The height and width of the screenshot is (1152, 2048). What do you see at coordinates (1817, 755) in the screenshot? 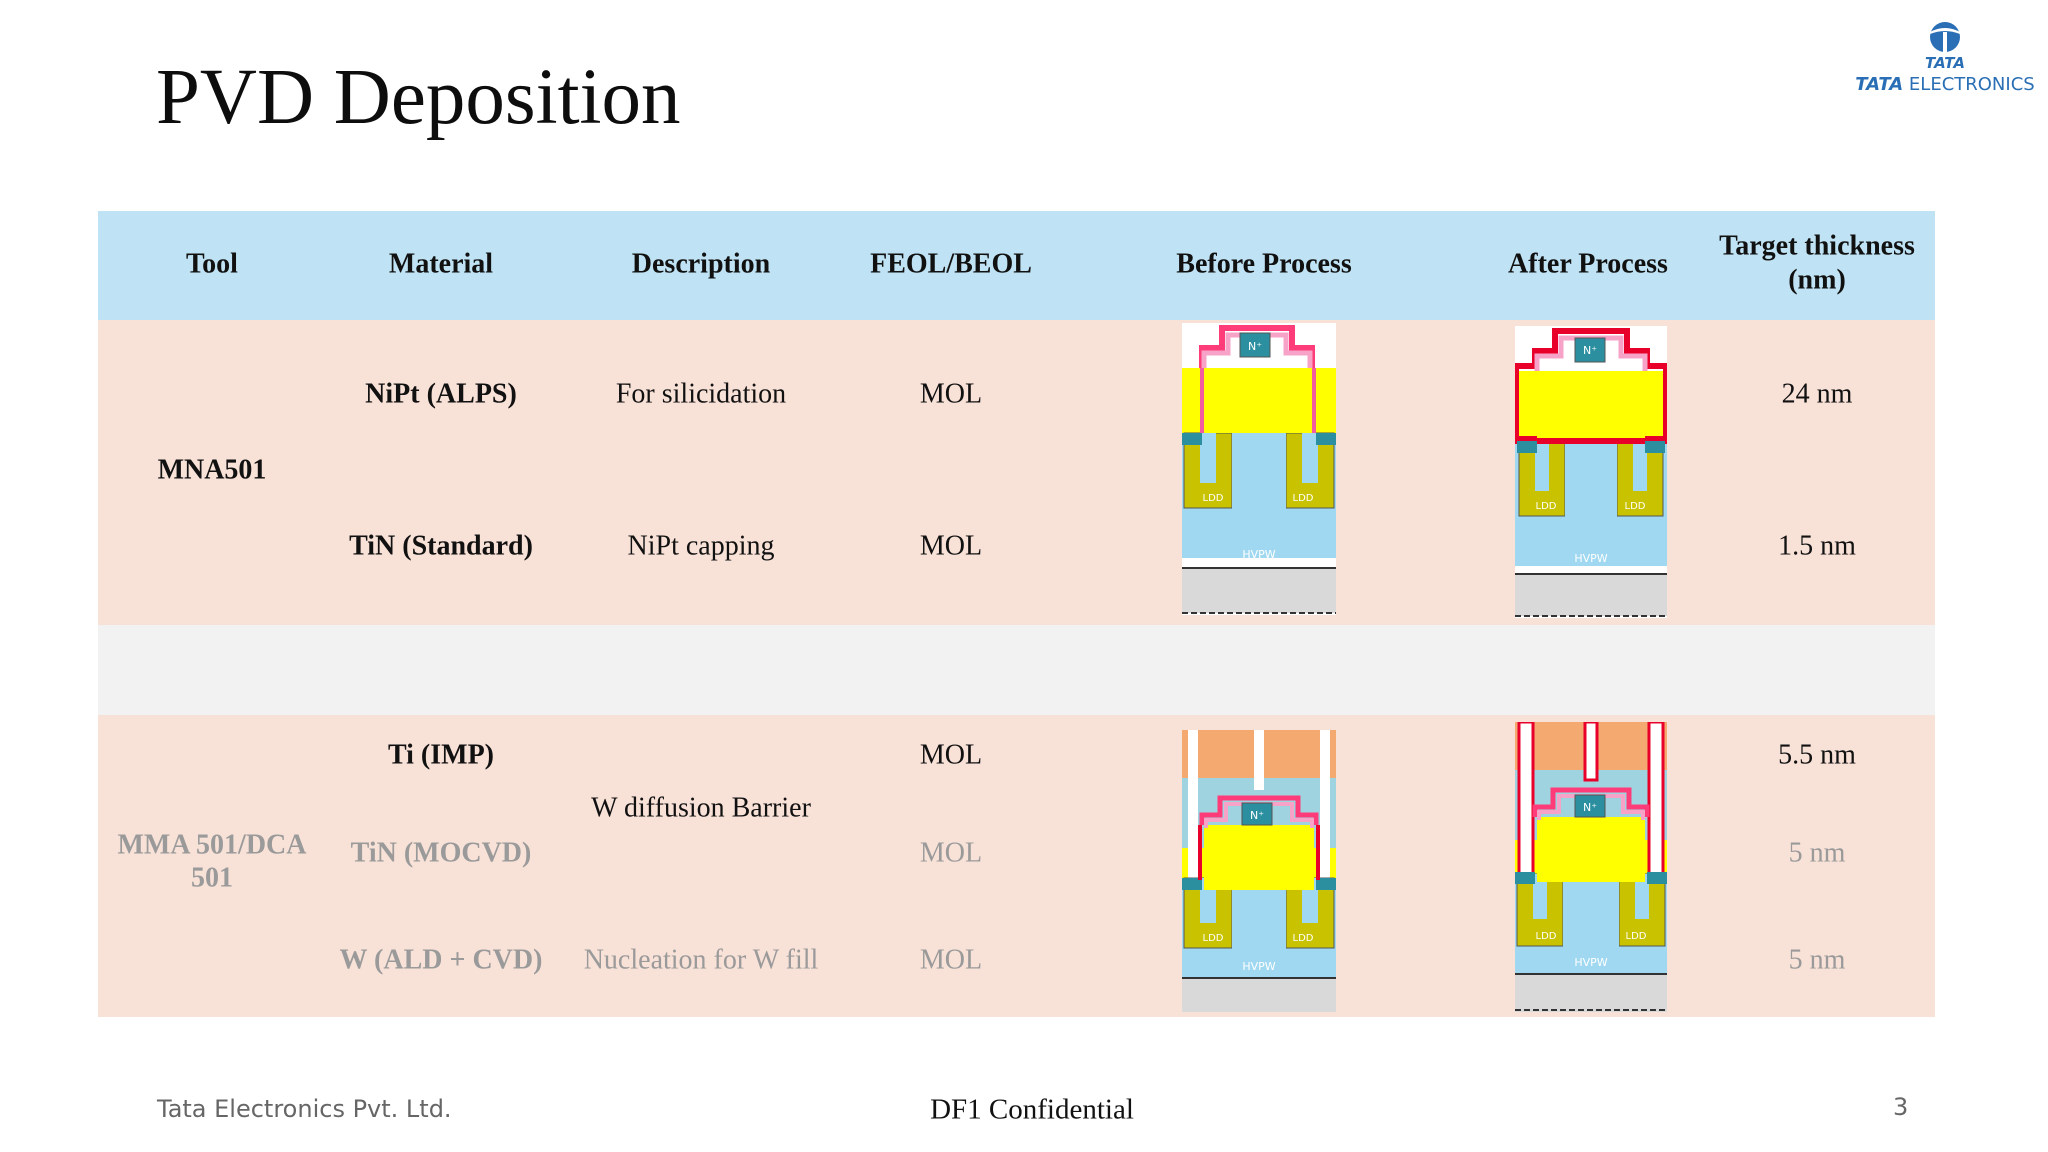
I see `thickness-ti-imp: 5.5 nm` at bounding box center [1817, 755].